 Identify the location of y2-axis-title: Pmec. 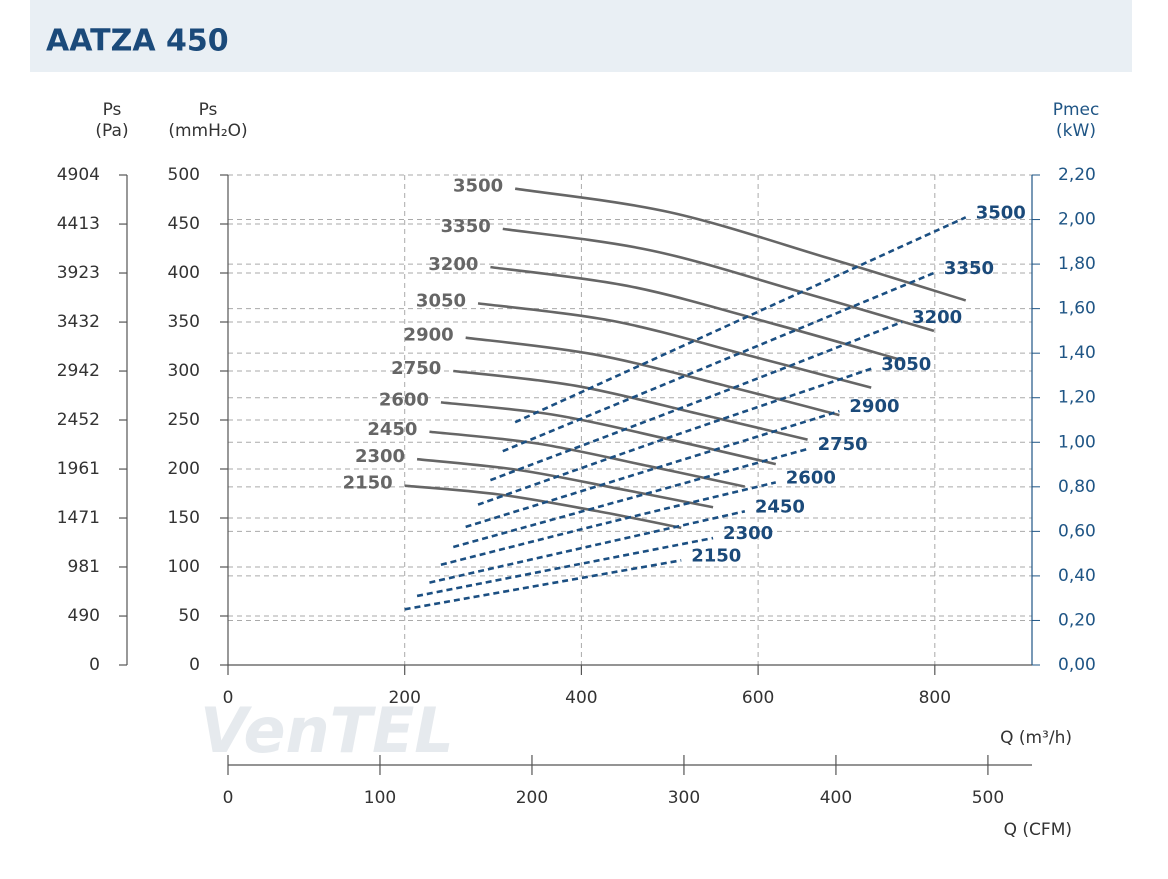
(1076, 110).